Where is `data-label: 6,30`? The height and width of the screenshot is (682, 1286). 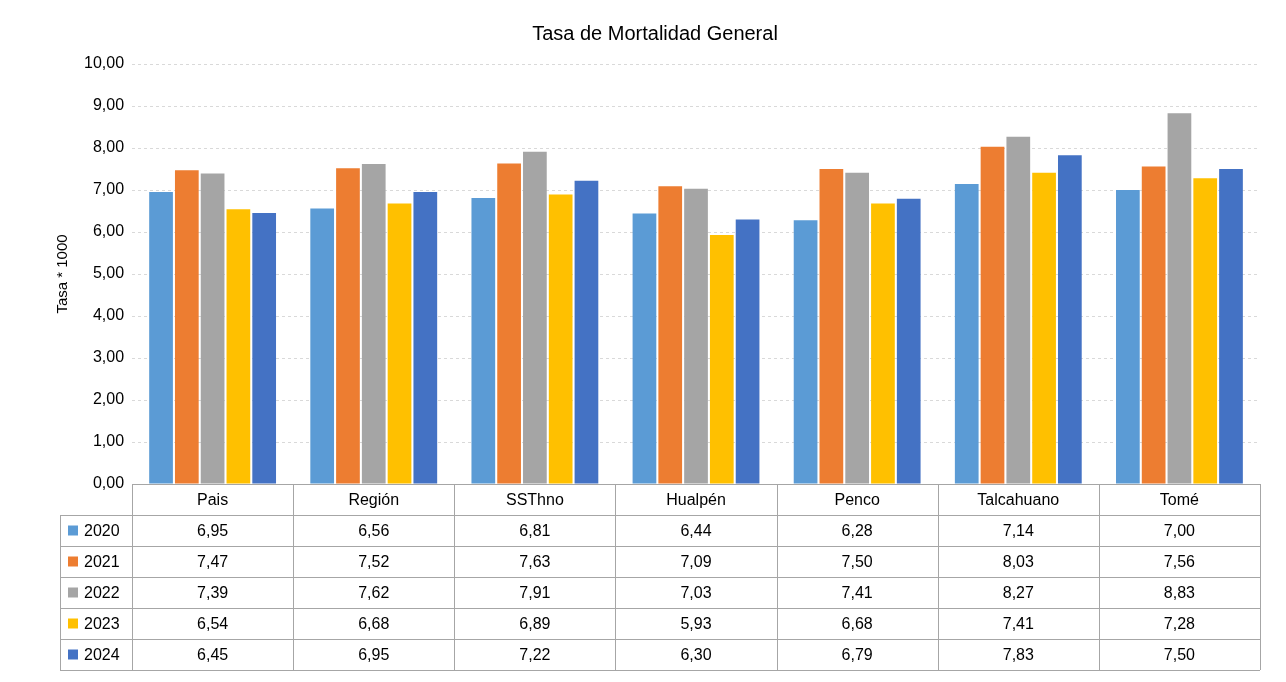
data-label: 6,30 is located at coordinates (696, 654).